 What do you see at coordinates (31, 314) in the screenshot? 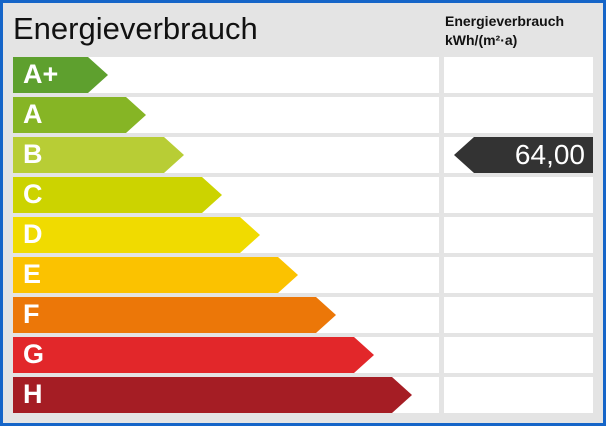
I see `class-label: F` at bounding box center [31, 314].